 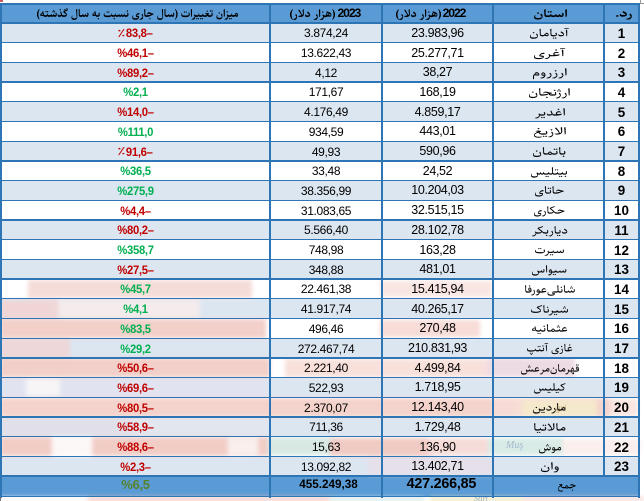 What do you see at coordinates (481, 497) in the screenshot?
I see `svg-text: Siirt` at bounding box center [481, 497].